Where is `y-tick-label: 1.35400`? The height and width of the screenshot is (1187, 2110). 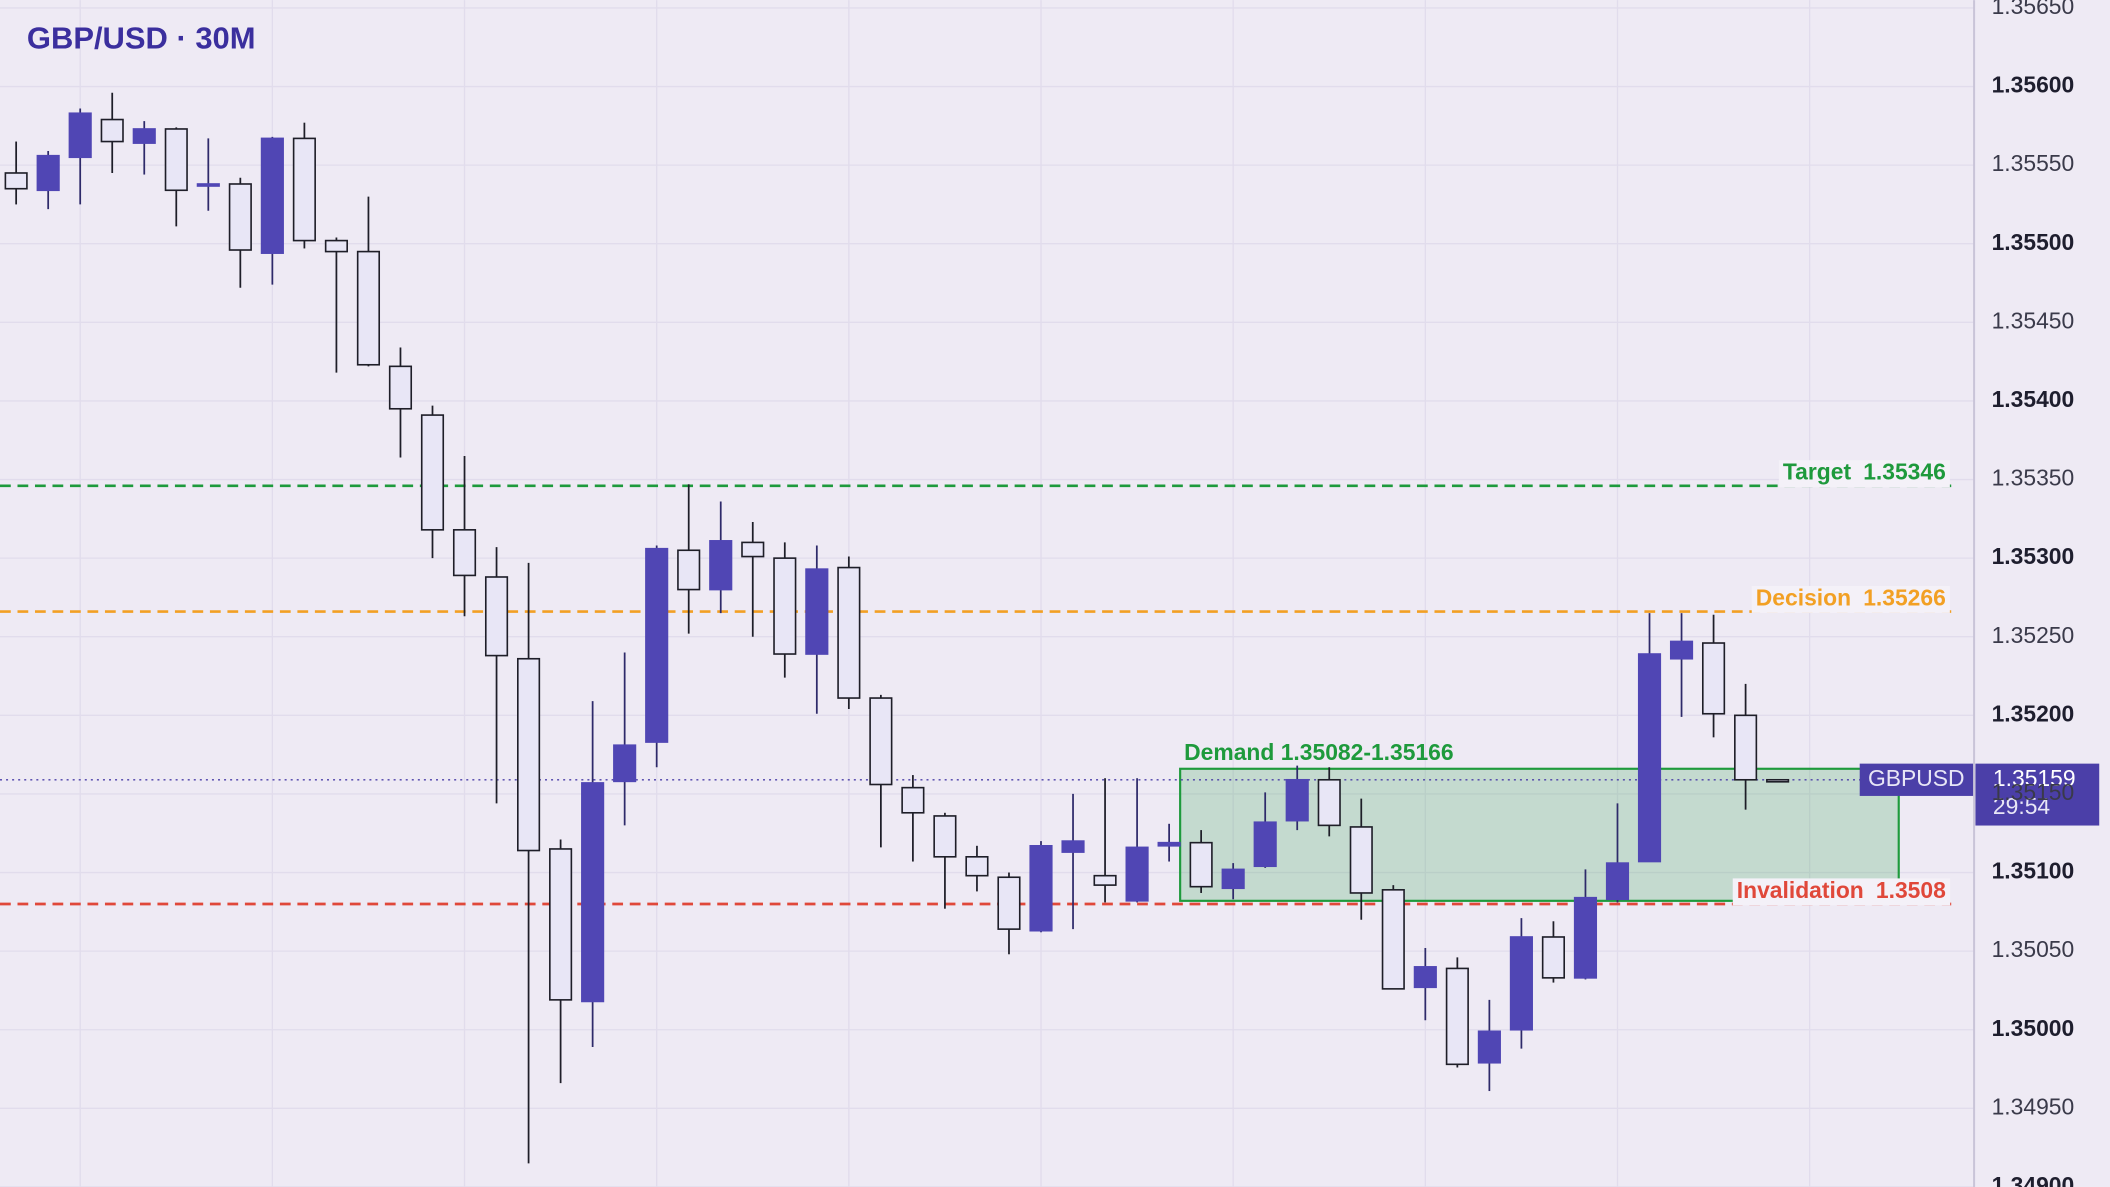 y-tick-label: 1.35400 is located at coordinates (2033, 399).